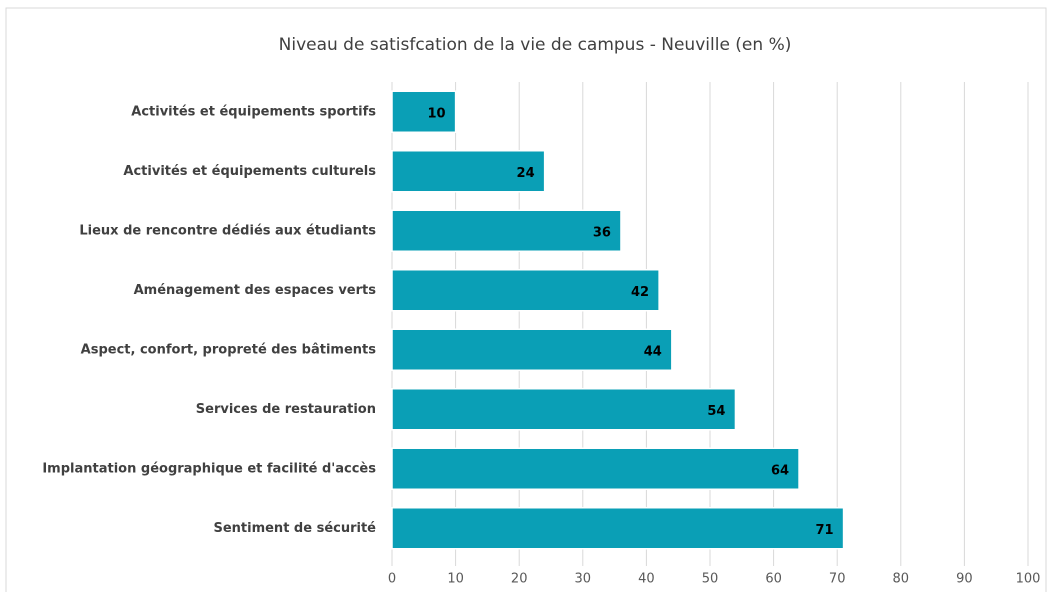  What do you see at coordinates (646, 579) in the screenshot?
I see `x-tick-label: 40` at bounding box center [646, 579].